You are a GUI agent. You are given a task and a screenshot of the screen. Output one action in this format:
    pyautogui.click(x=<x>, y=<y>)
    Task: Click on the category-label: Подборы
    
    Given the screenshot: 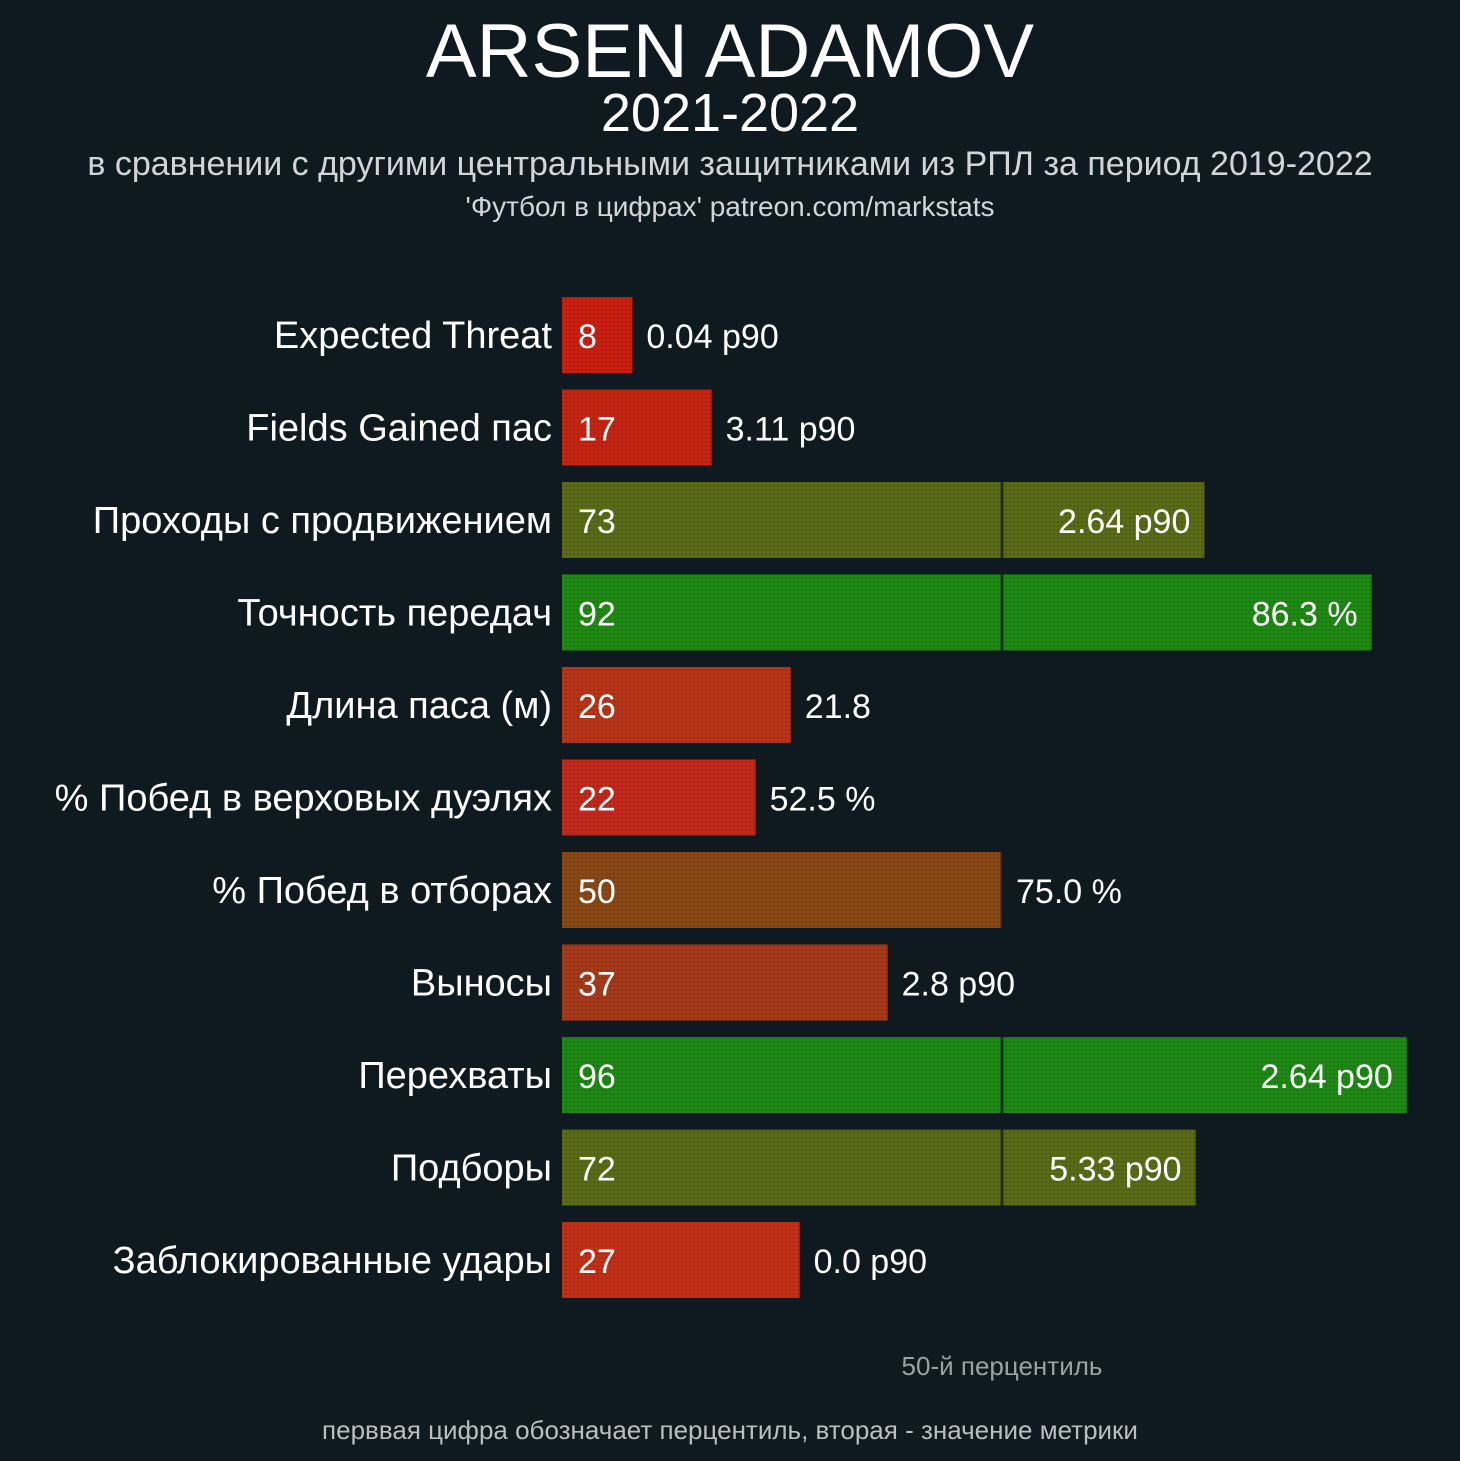 What is the action you would take?
    pyautogui.click(x=471, y=1169)
    